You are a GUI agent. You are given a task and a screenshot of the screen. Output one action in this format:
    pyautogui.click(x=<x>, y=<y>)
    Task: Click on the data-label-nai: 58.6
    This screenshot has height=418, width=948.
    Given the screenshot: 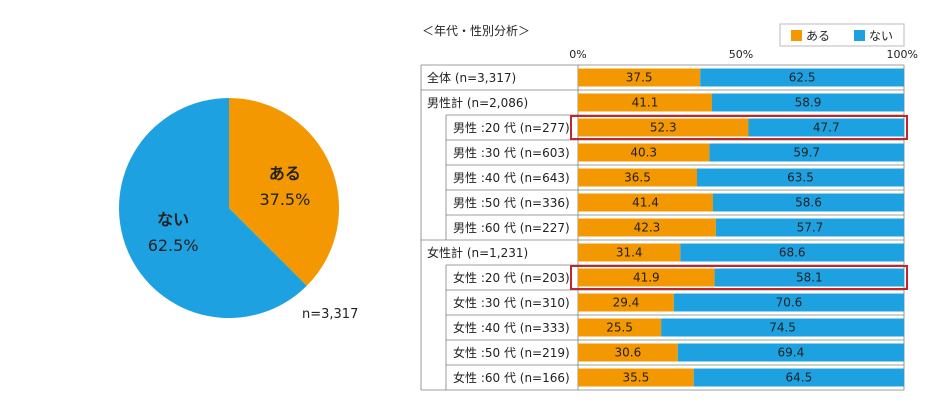 What is the action you would take?
    pyautogui.click(x=808, y=203)
    